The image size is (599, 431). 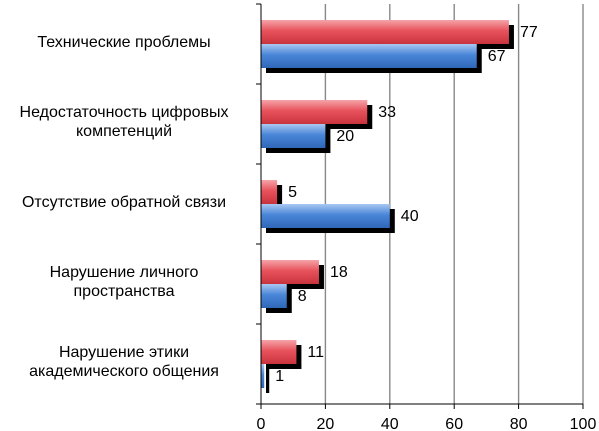 What do you see at coordinates (497, 56) in the screenshot?
I see `data-label: 67` at bounding box center [497, 56].